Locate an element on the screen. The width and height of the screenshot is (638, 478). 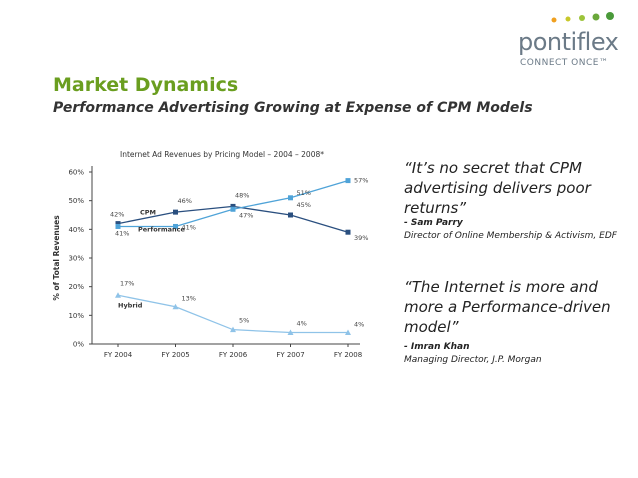
y-tick-label: 50% is located at coordinates (76, 201).